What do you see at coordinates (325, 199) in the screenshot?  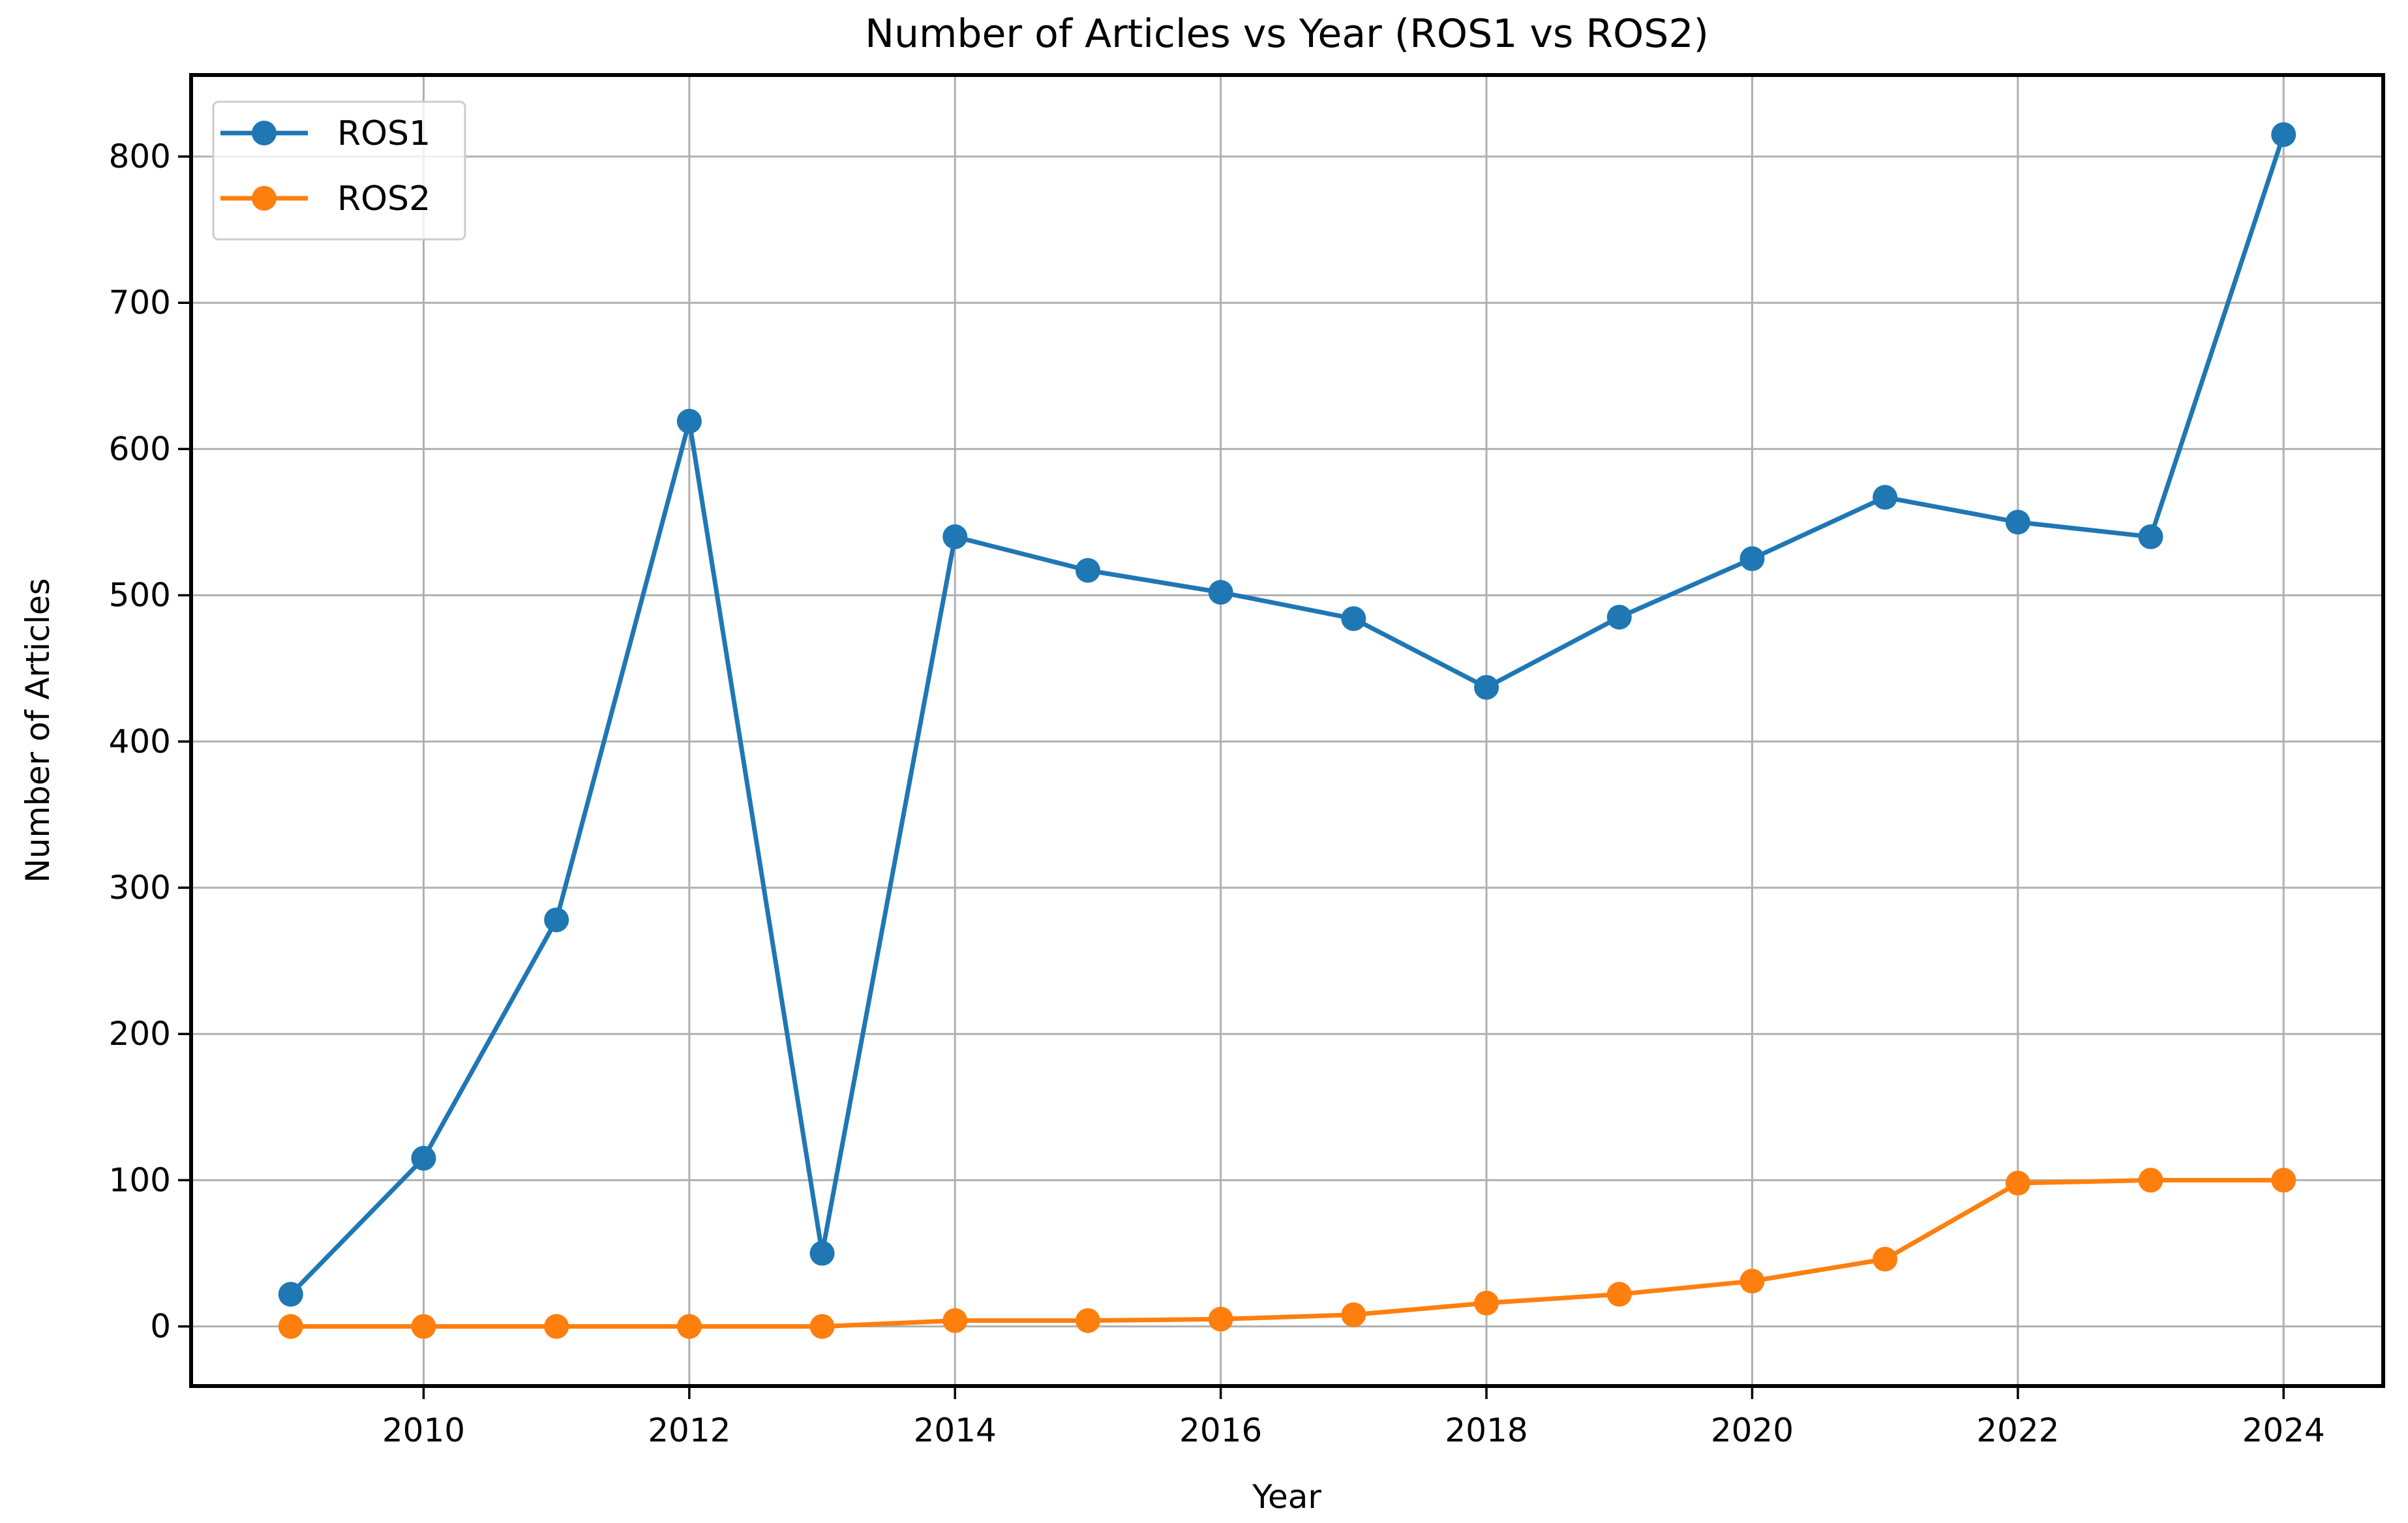 I see `legend-item-ros2: ROS2` at bounding box center [325, 199].